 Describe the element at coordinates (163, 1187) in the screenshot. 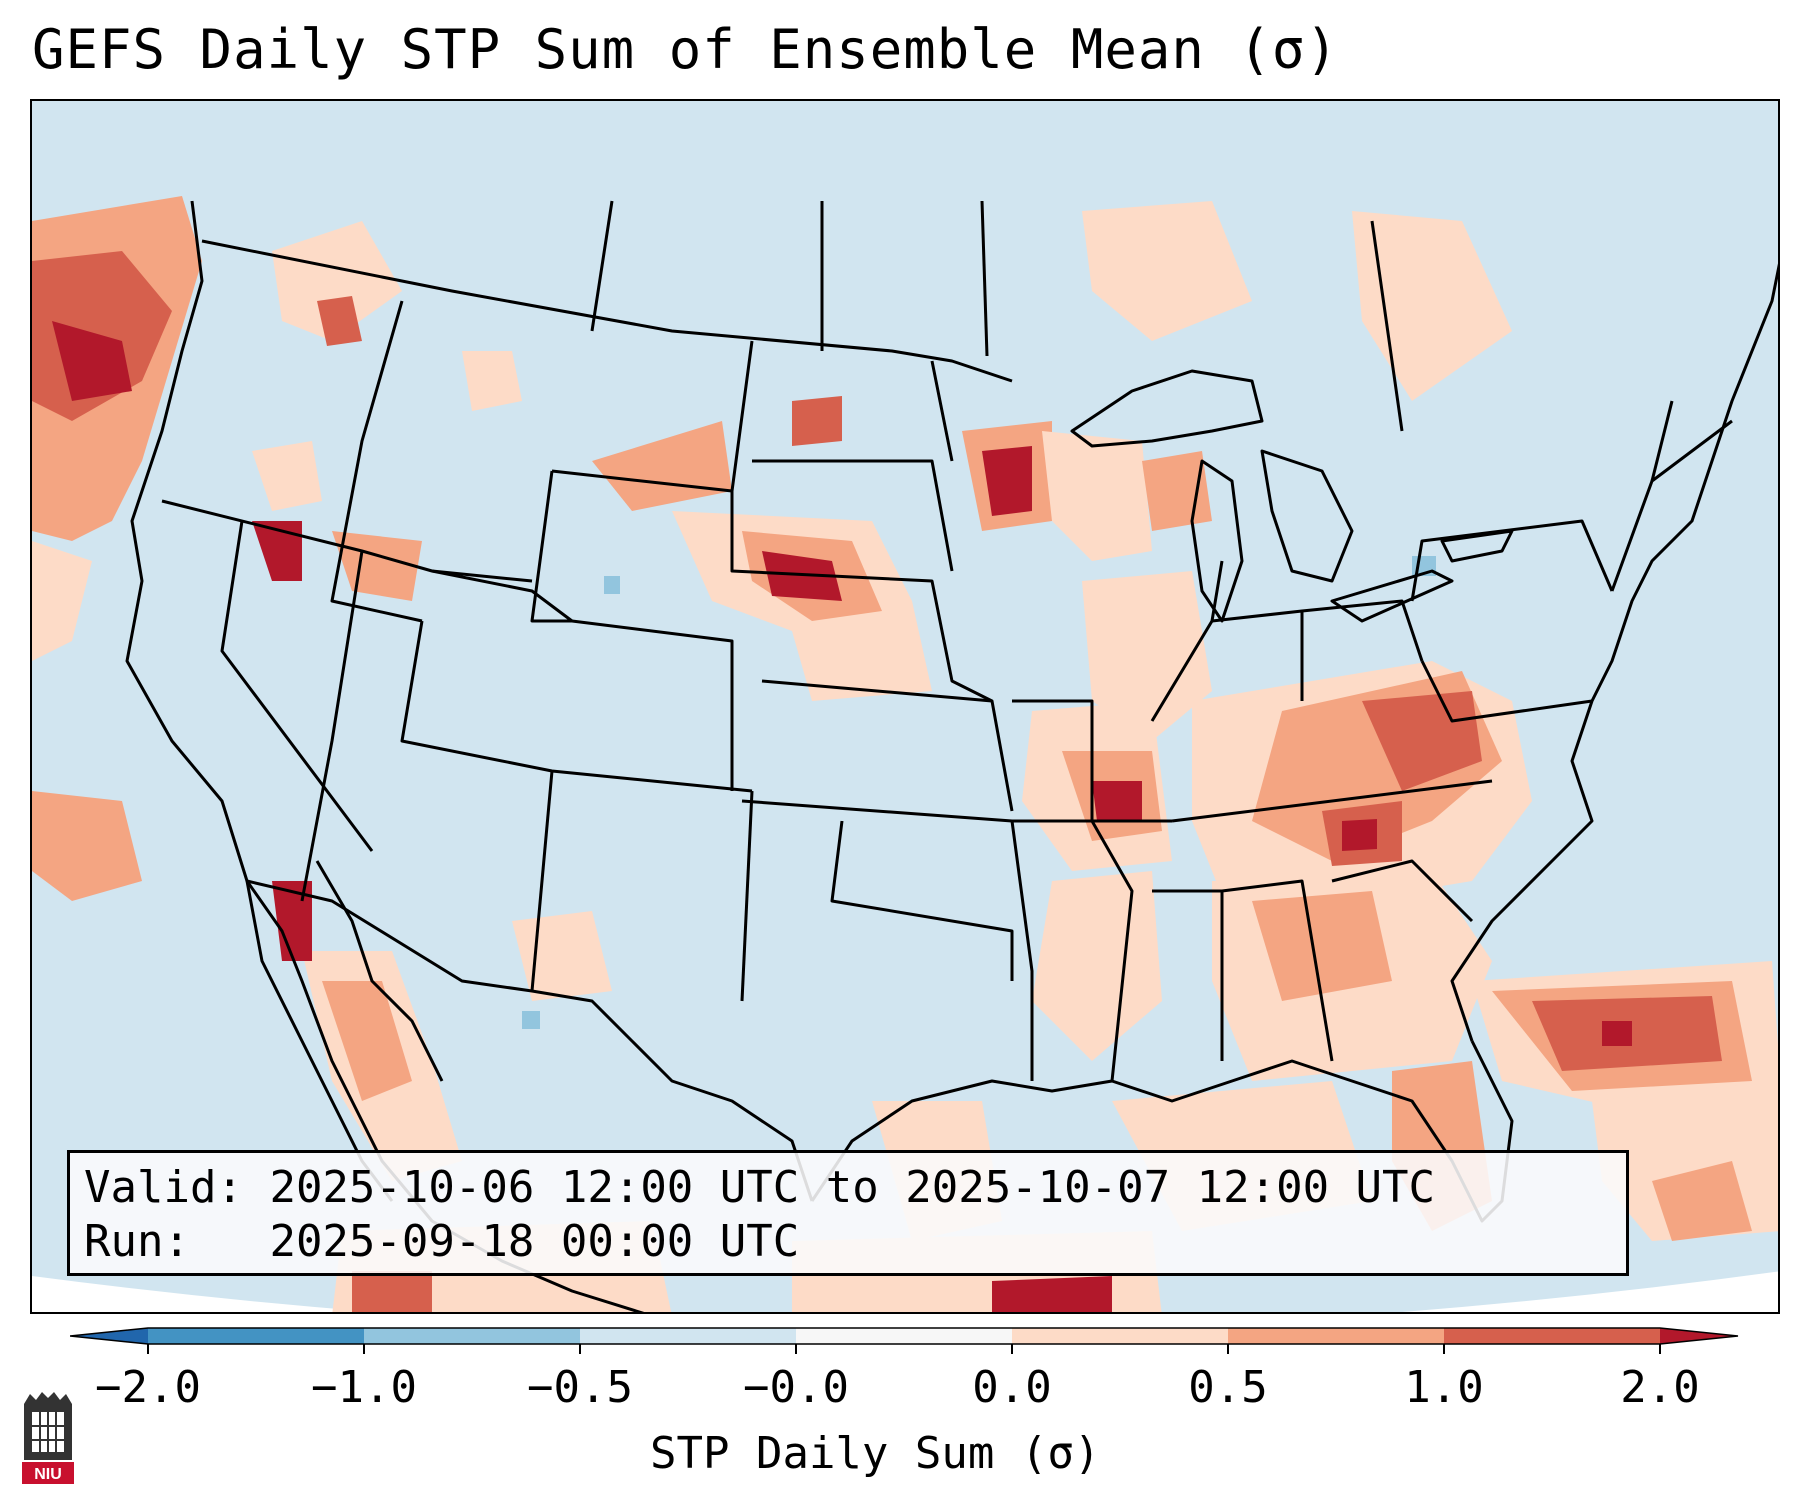

I see `valid-label: Valid:` at that location.